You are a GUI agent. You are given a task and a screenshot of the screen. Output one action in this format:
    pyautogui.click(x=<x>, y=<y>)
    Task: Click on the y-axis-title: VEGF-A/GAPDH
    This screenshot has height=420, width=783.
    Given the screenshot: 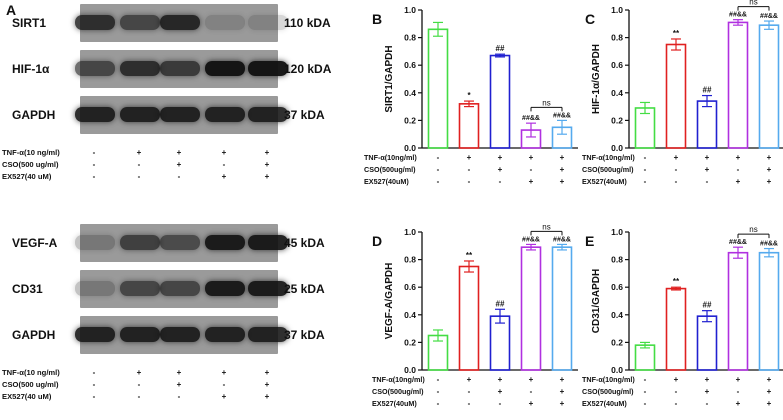 What is the action you would take?
    pyautogui.click(x=389, y=301)
    